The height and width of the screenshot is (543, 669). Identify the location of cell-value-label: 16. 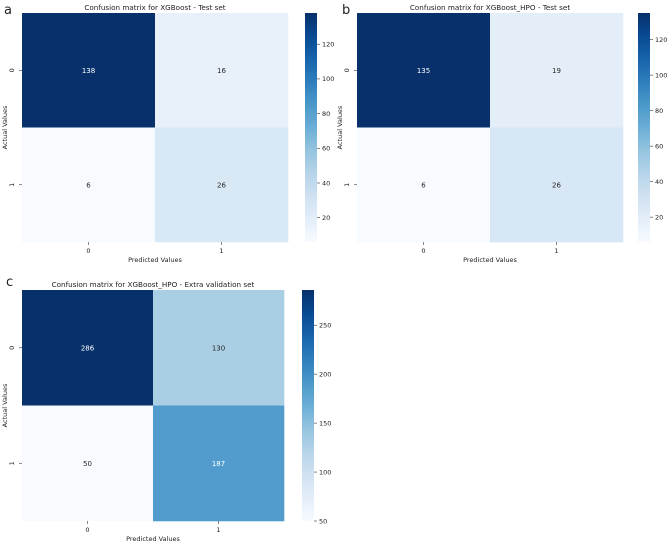
(221, 71).